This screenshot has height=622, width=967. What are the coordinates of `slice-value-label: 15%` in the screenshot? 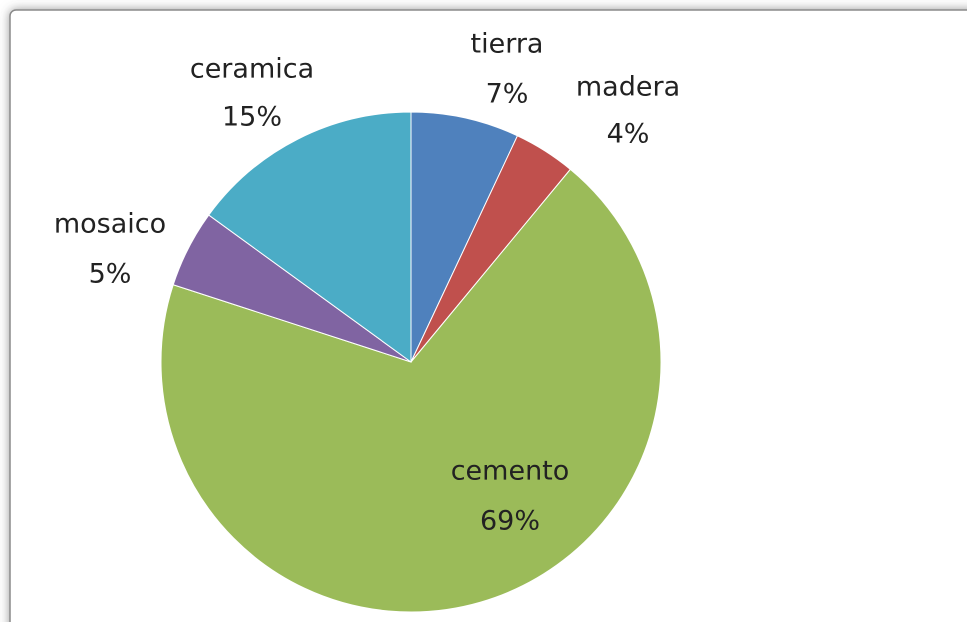 It's located at (252, 117).